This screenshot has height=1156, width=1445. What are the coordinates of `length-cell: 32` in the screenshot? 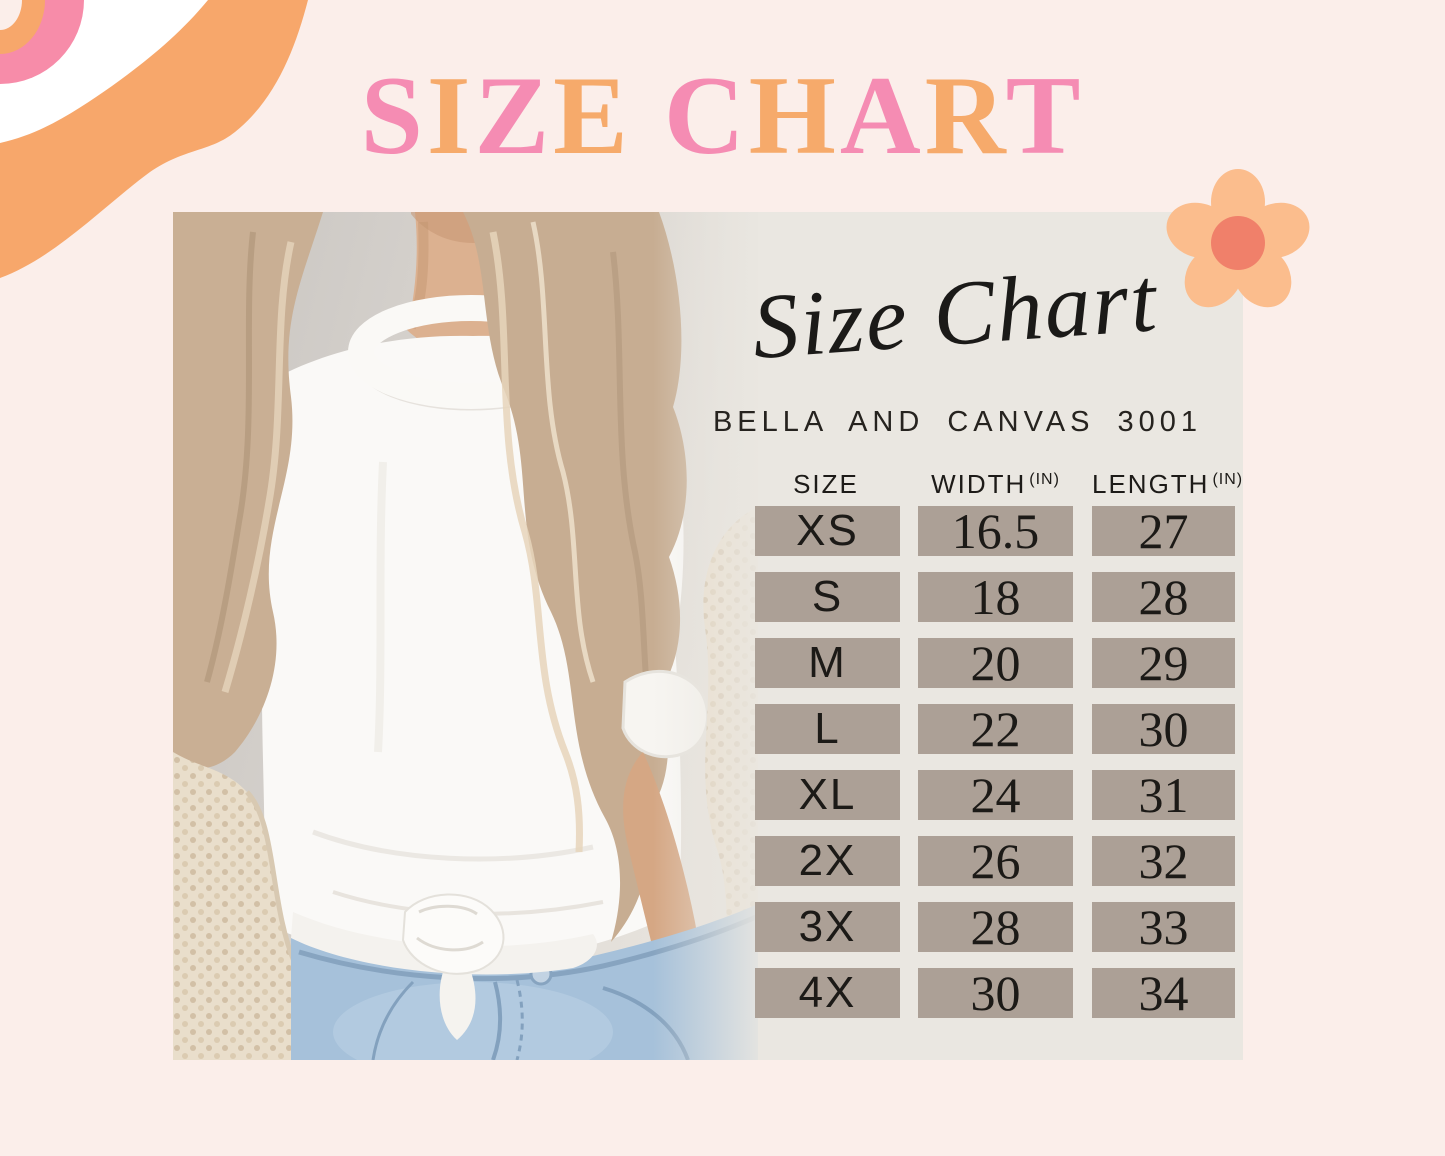 It's located at (1163, 861).